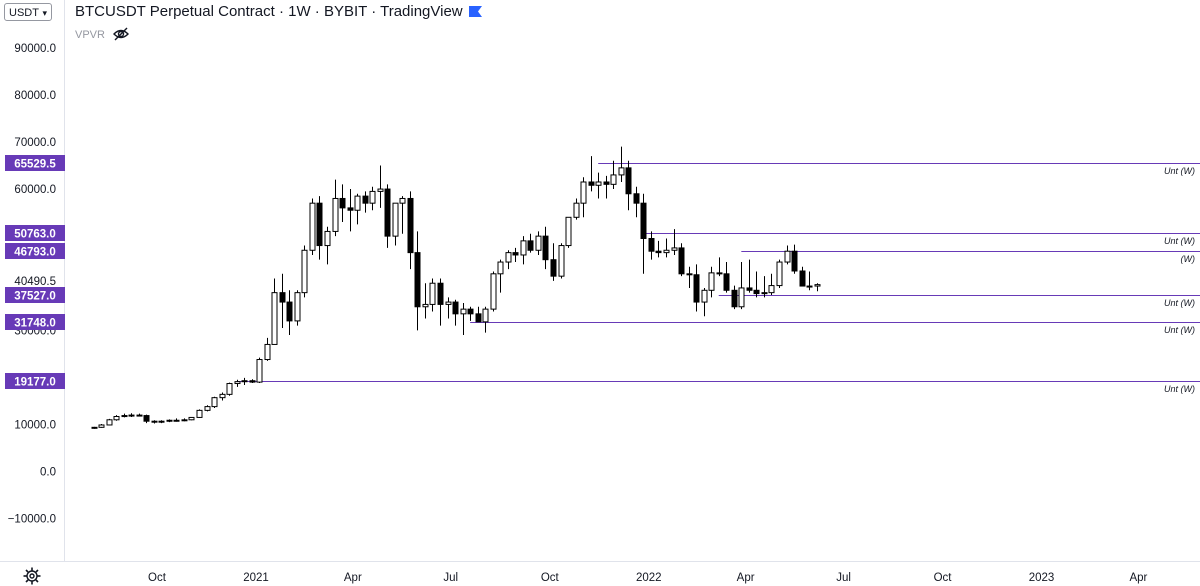  Describe the element at coordinates (44, 13) in the screenshot. I see `chevron-down-icon: ▾` at that location.